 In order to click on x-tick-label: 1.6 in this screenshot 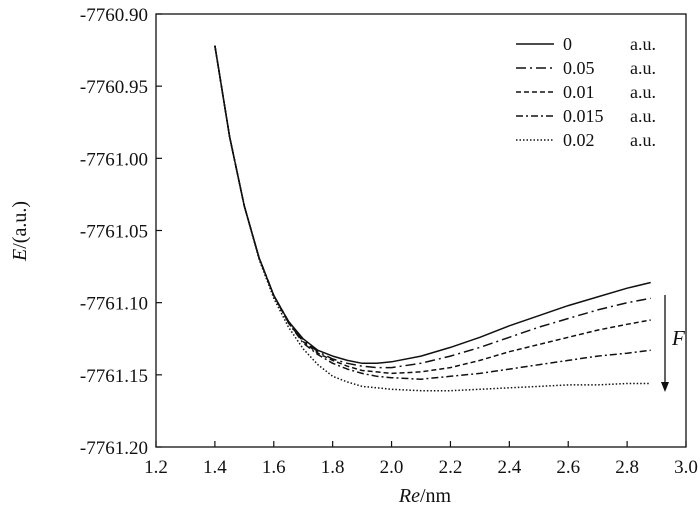, I will do `click(274, 467)`.